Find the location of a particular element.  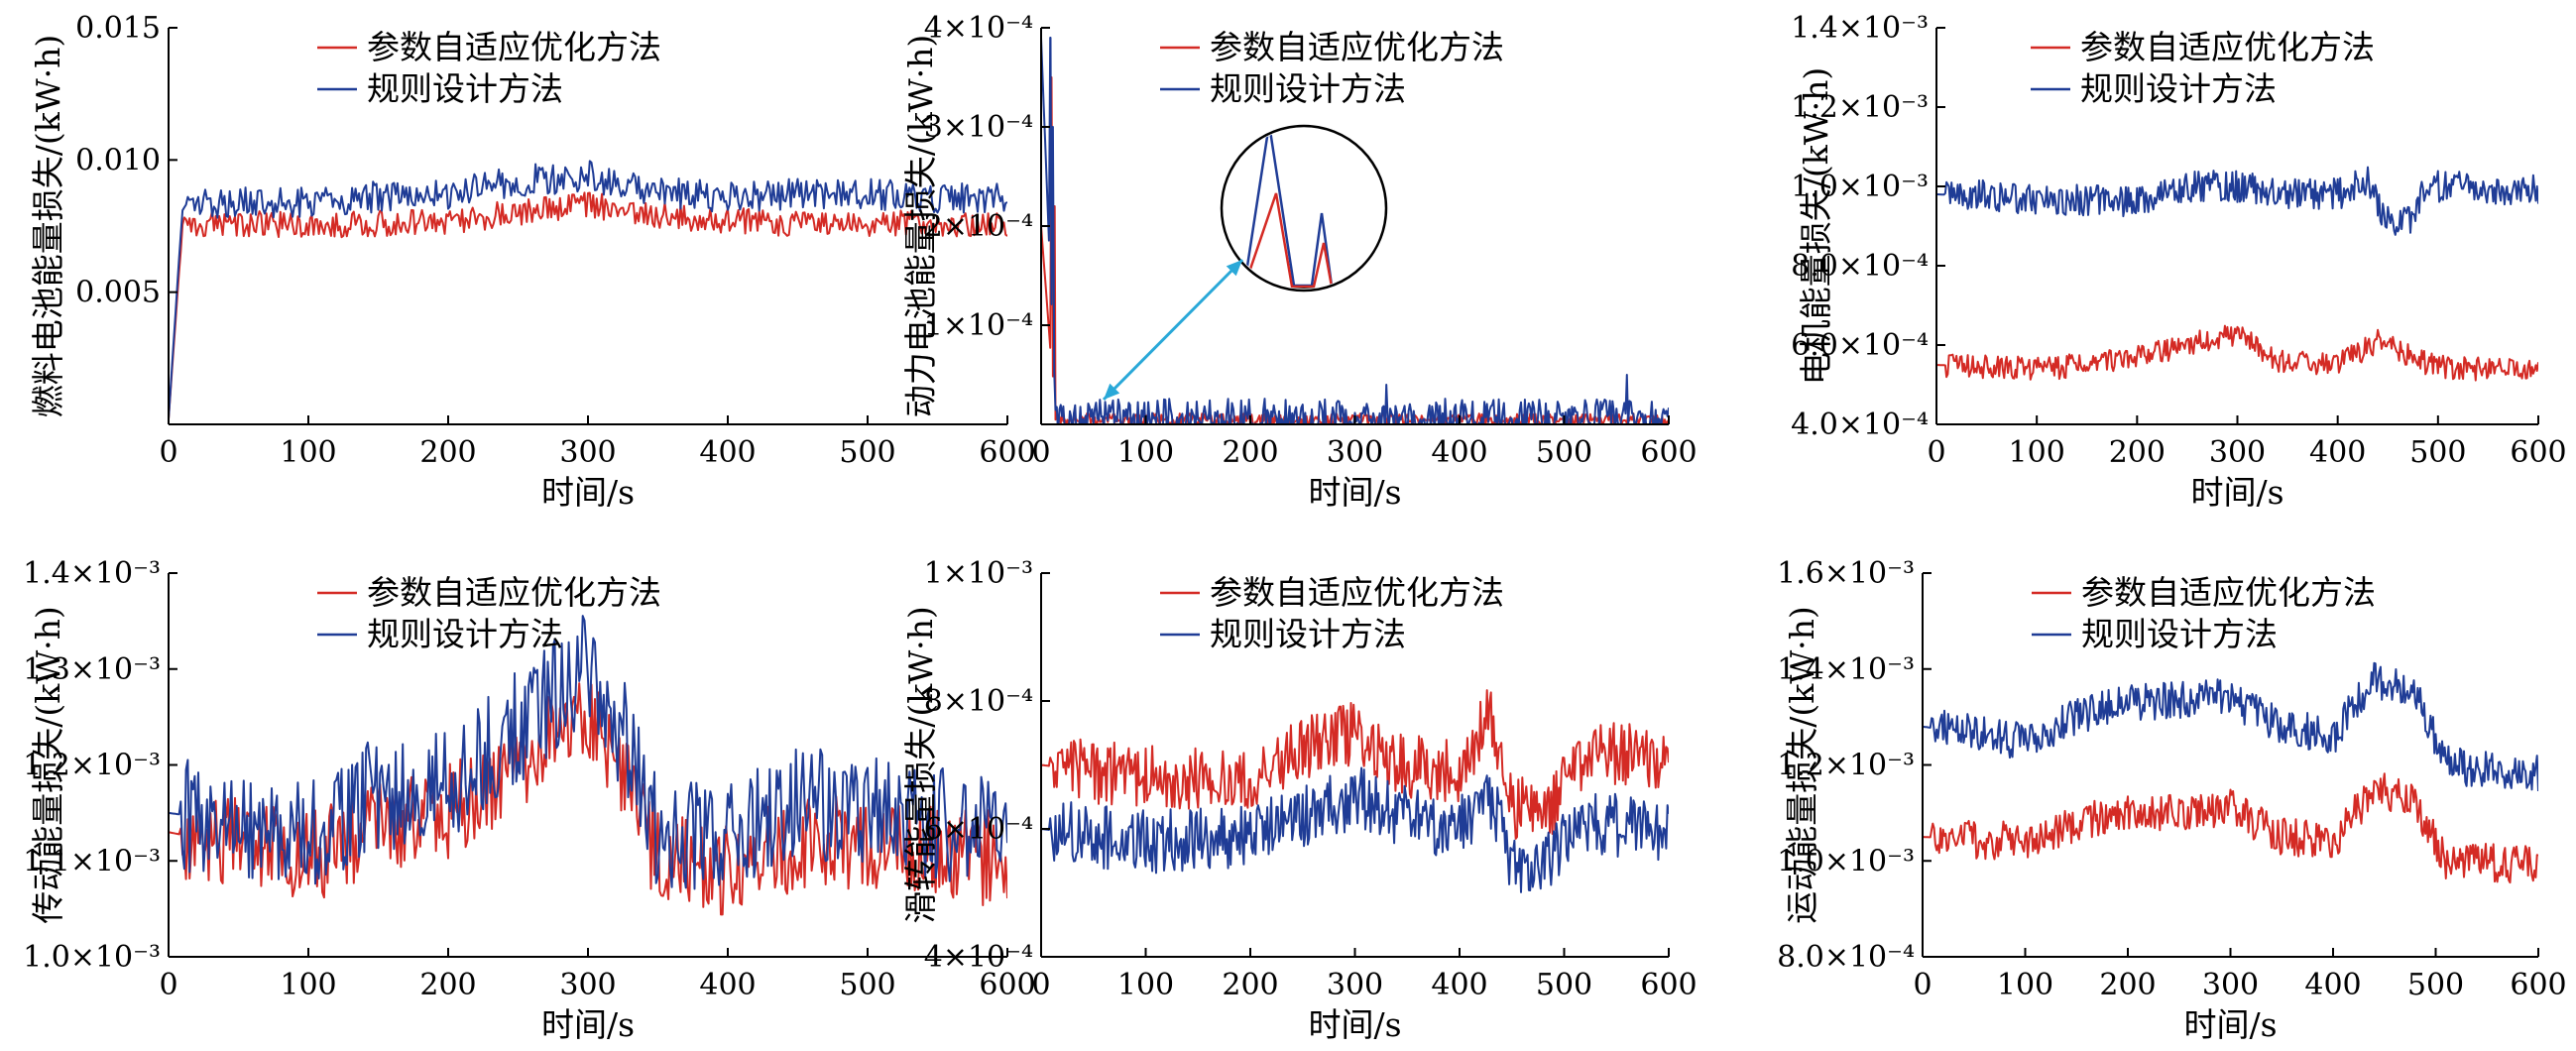

y-tick-label: 8.0×10⁻⁴ is located at coordinates (1860, 266).